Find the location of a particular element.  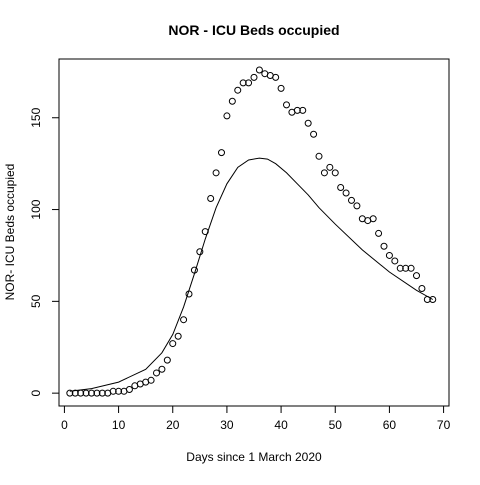

y-axis: 0 50 100 150 is located at coordinates (44, 251).